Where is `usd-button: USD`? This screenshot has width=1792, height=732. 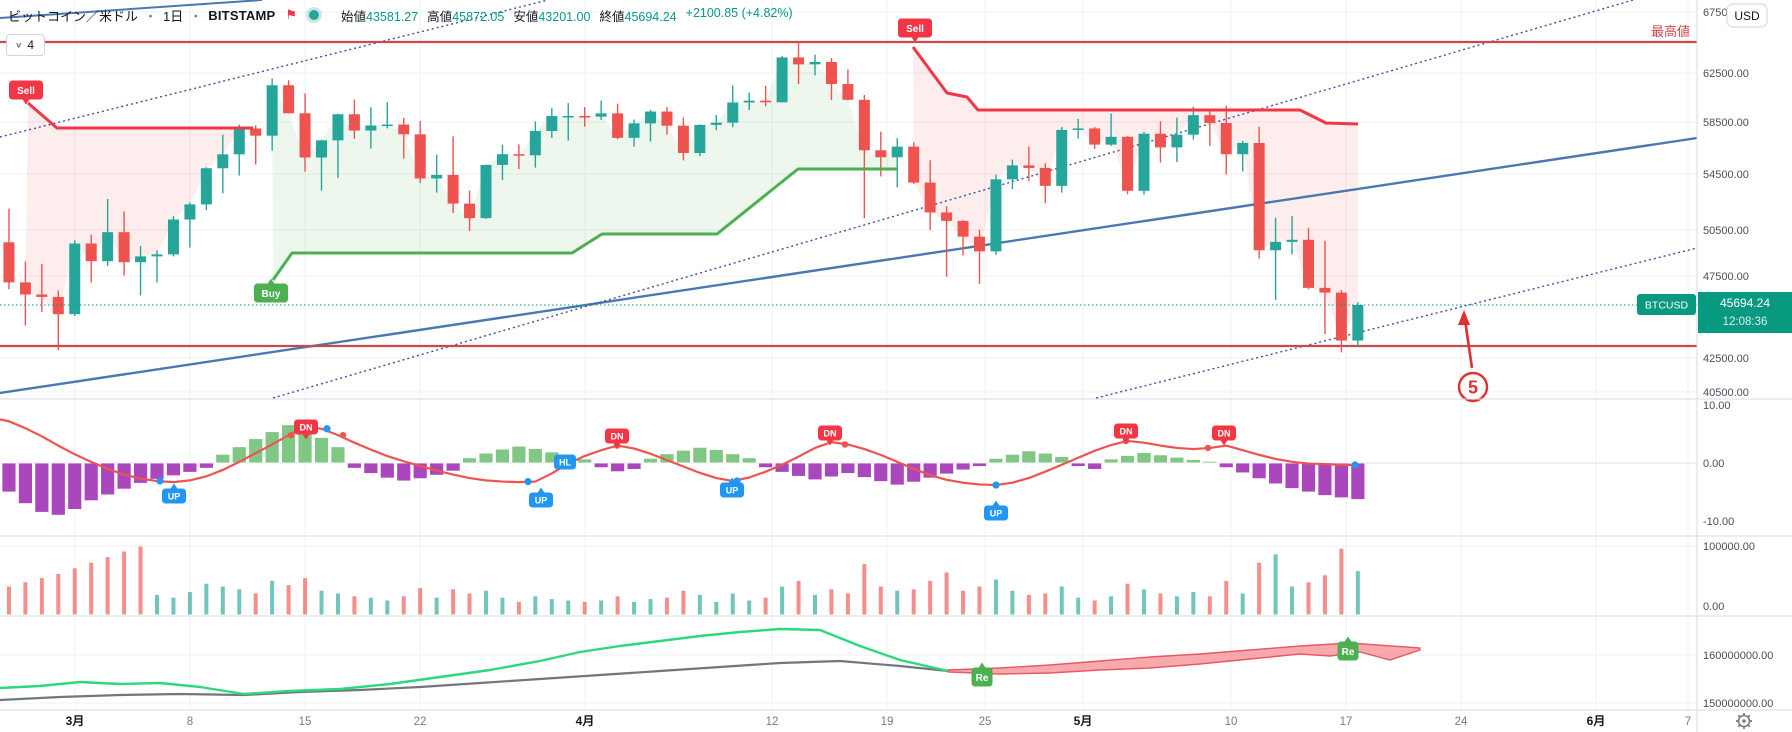 usd-button: USD is located at coordinates (1747, 15).